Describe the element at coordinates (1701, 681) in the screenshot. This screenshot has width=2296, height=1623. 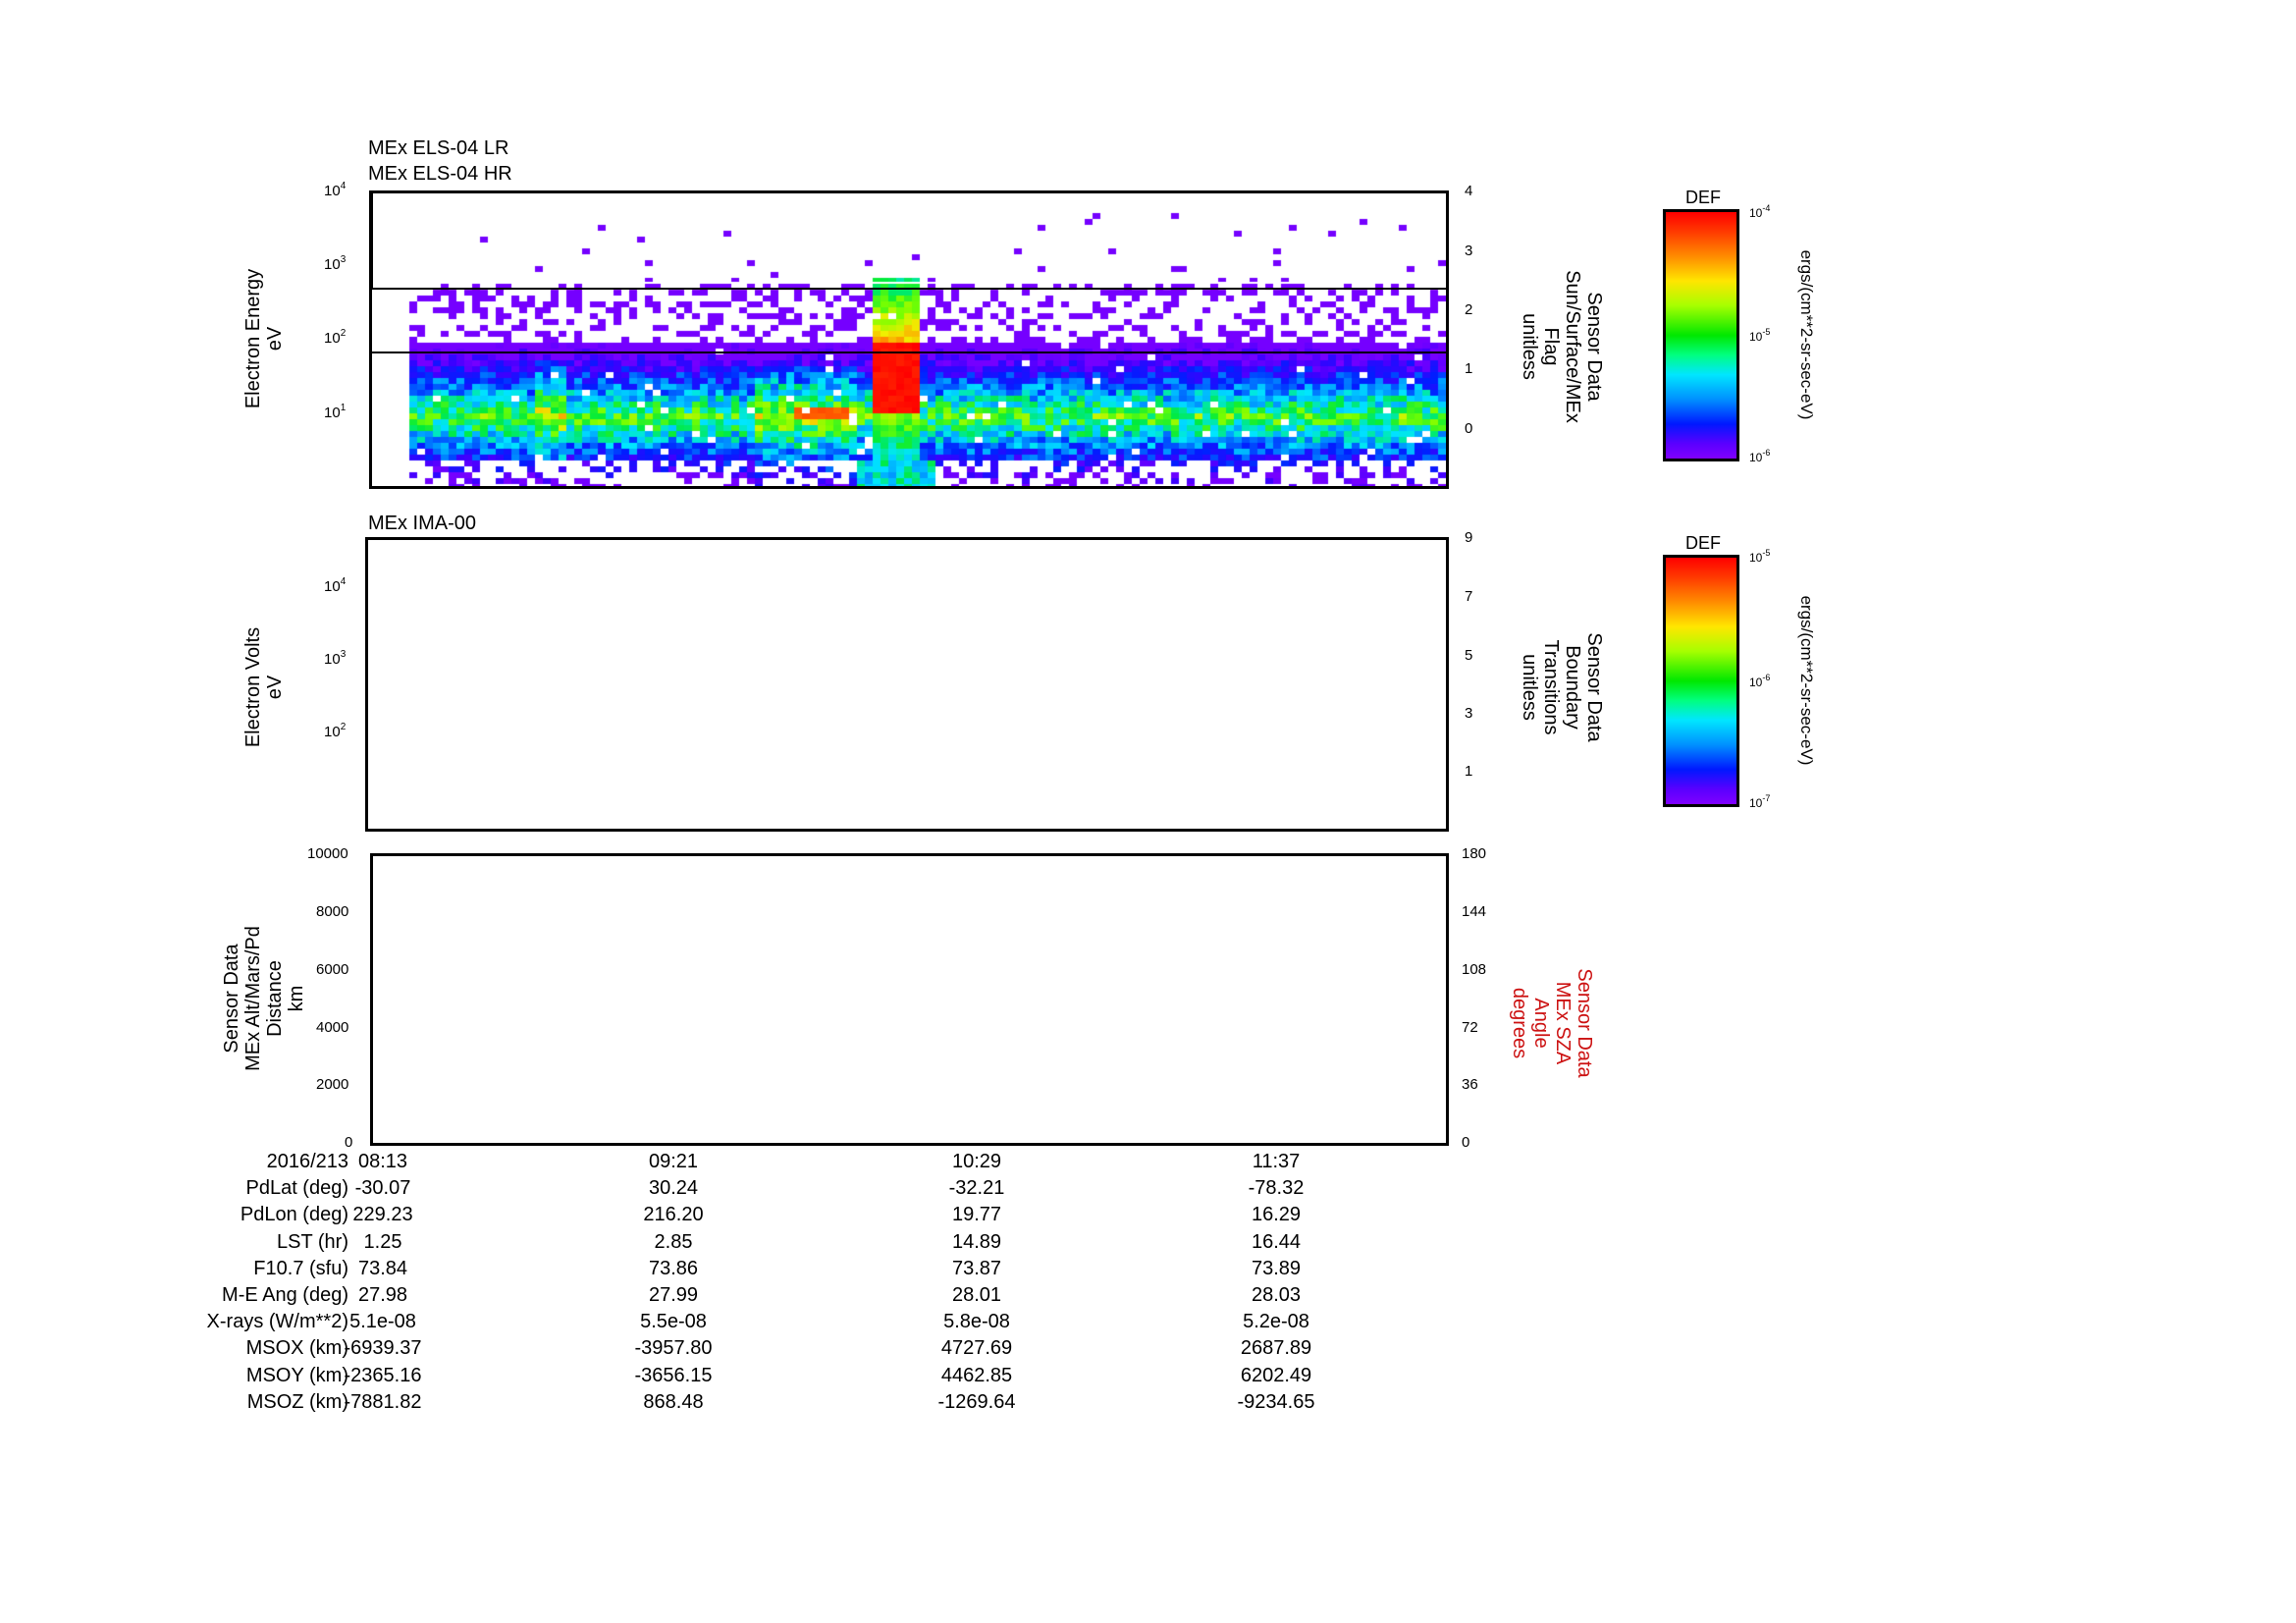
I see `colorbar2` at that location.